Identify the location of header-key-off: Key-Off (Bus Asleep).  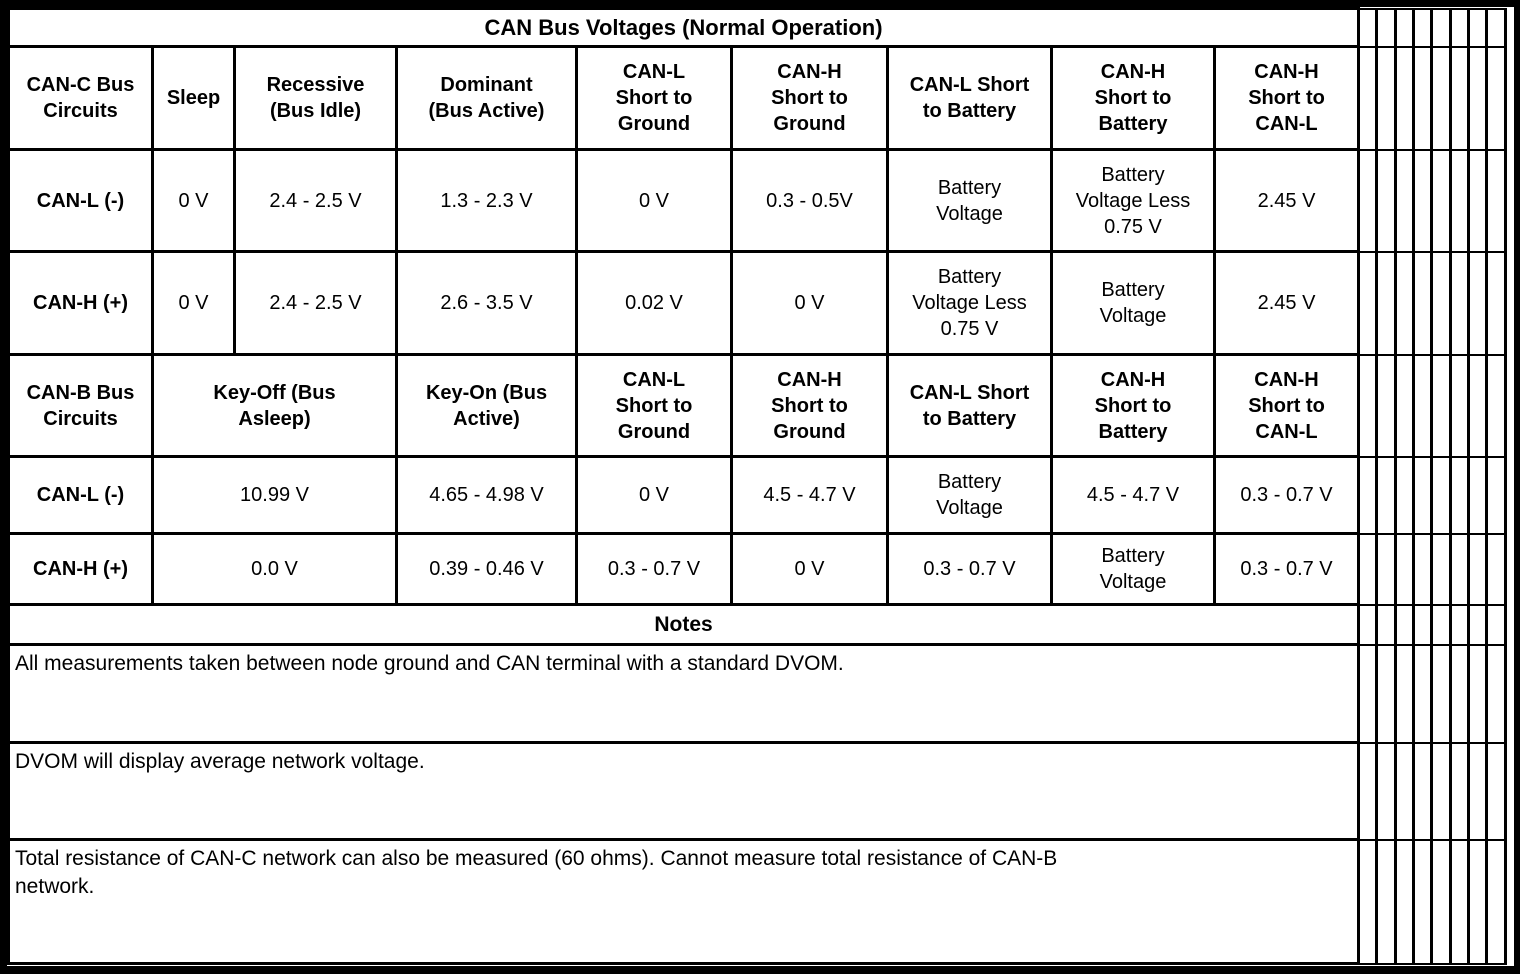
(274, 405).